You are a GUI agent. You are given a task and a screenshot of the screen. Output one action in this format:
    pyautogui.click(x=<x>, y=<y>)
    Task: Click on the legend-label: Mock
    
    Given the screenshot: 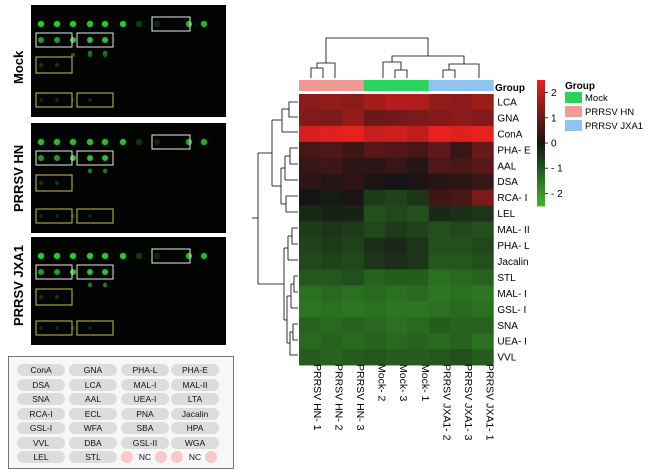 What is the action you would take?
    pyautogui.click(x=596, y=98)
    